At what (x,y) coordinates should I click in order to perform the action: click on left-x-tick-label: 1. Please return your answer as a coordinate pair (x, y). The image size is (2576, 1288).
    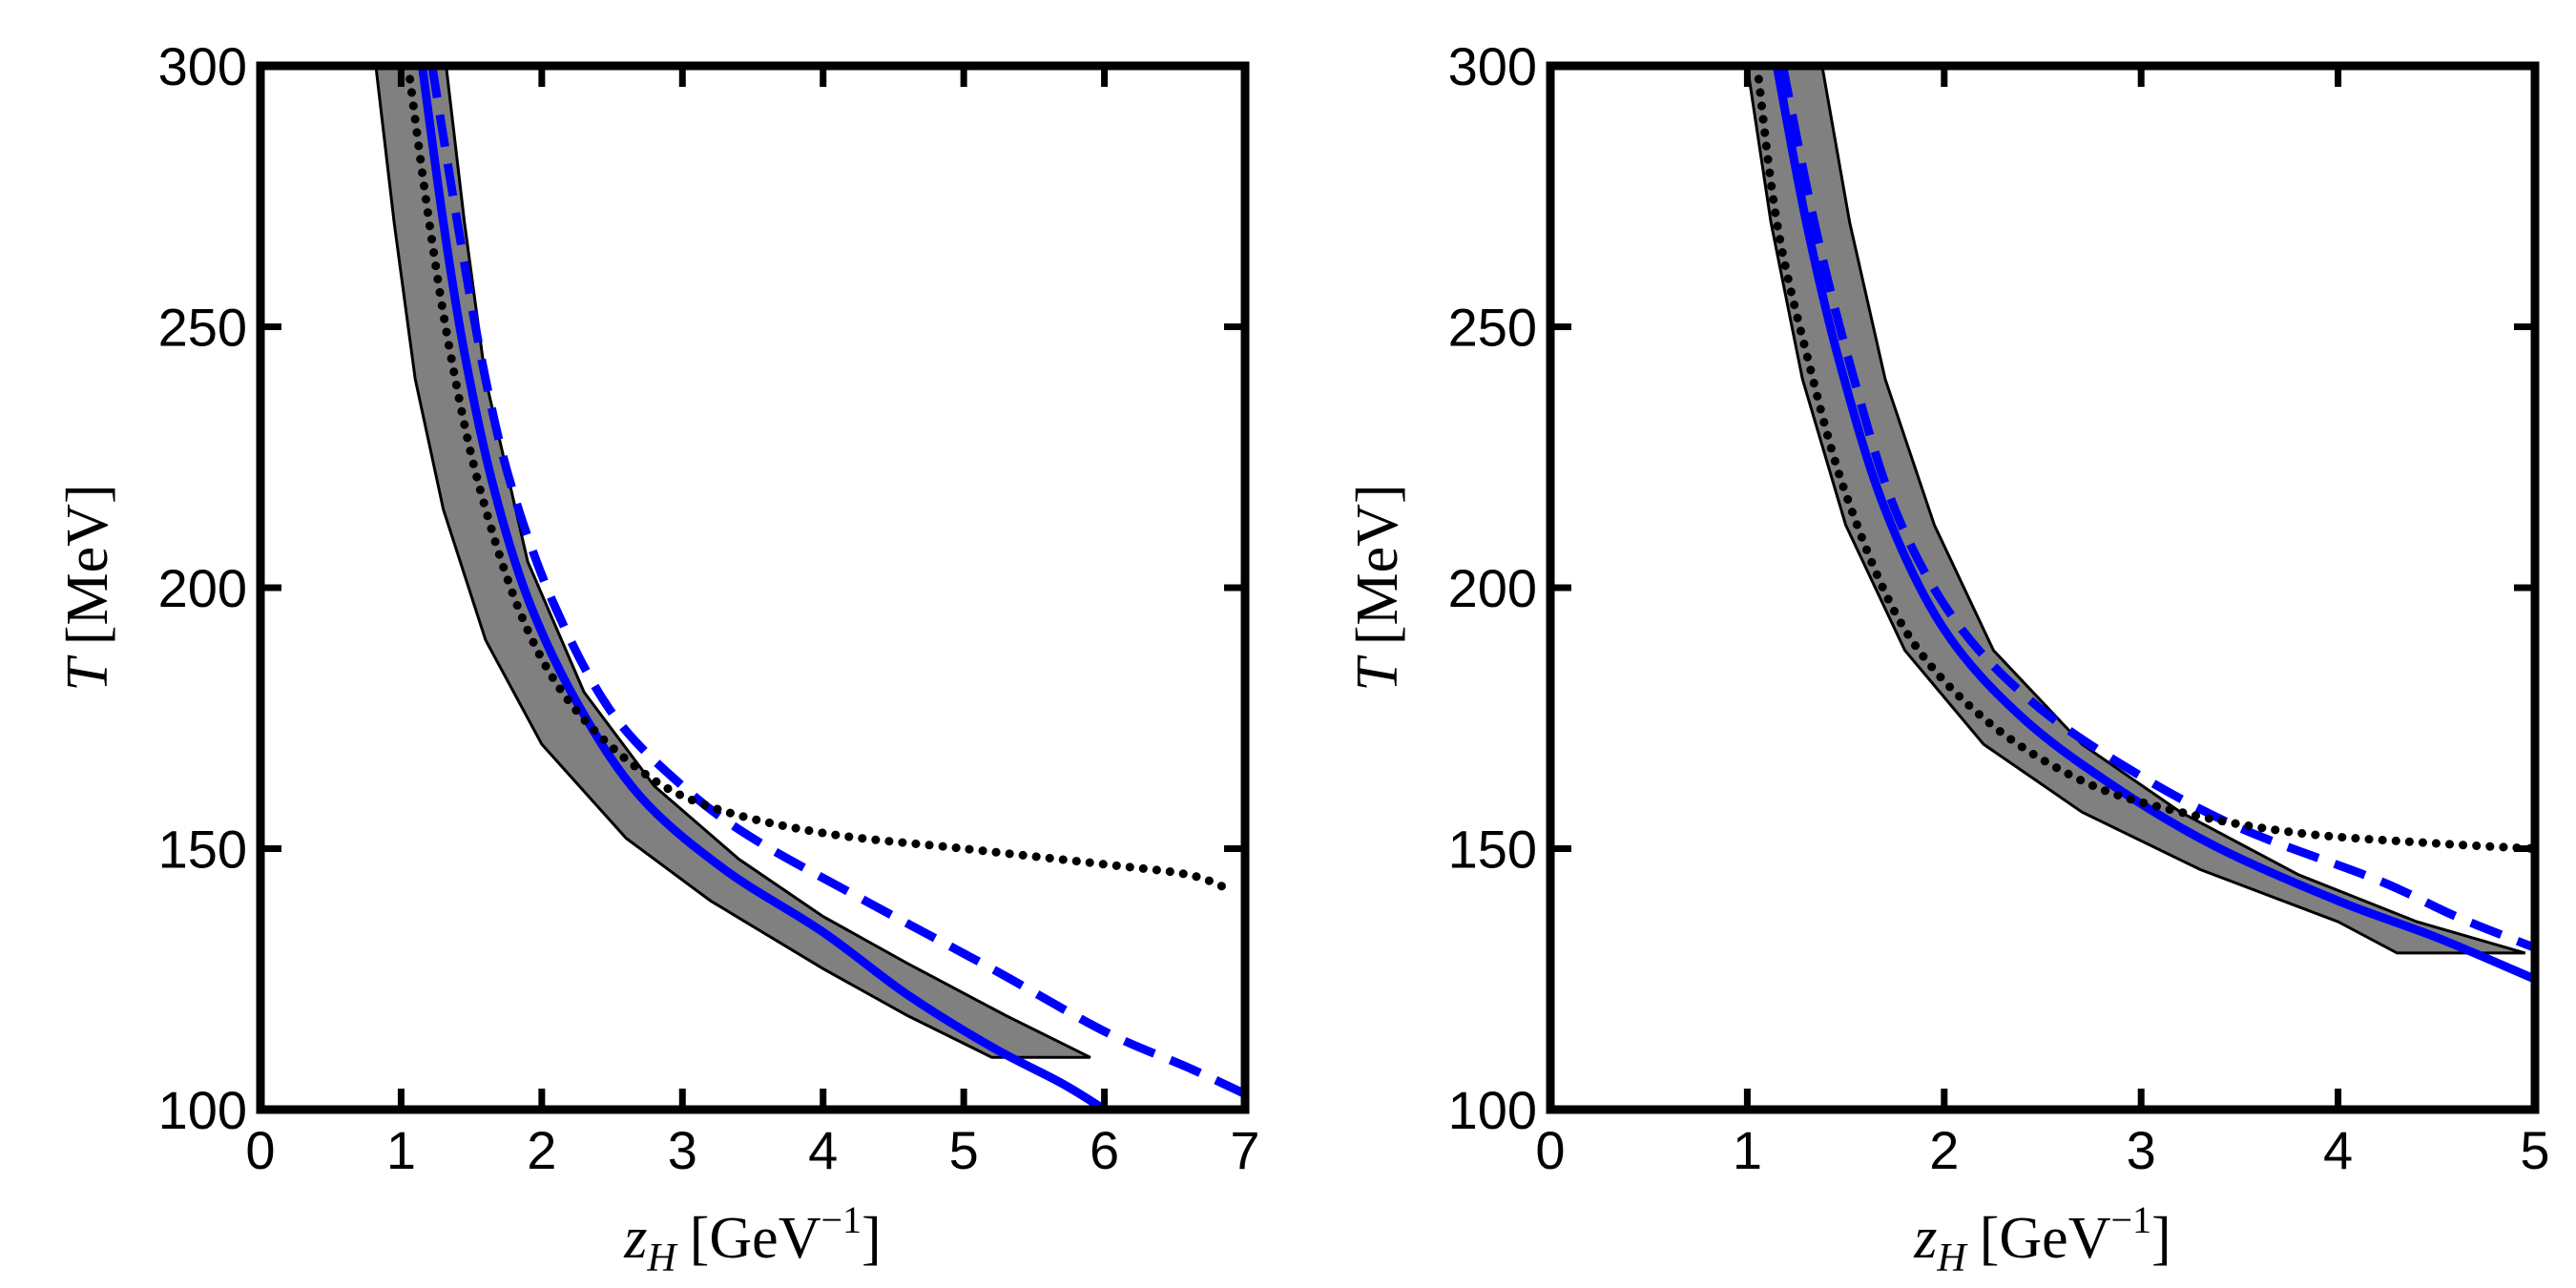
    Looking at the image, I should click on (401, 1150).